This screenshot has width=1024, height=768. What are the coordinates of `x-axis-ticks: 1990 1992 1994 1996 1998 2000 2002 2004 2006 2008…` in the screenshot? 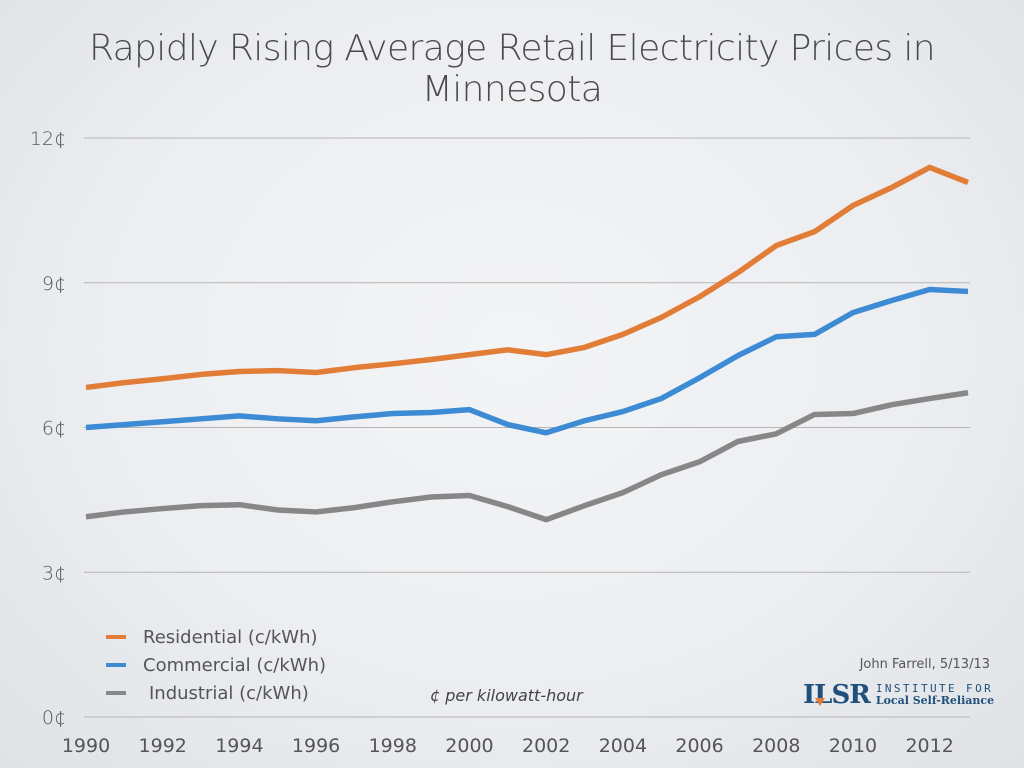 It's located at (508, 746).